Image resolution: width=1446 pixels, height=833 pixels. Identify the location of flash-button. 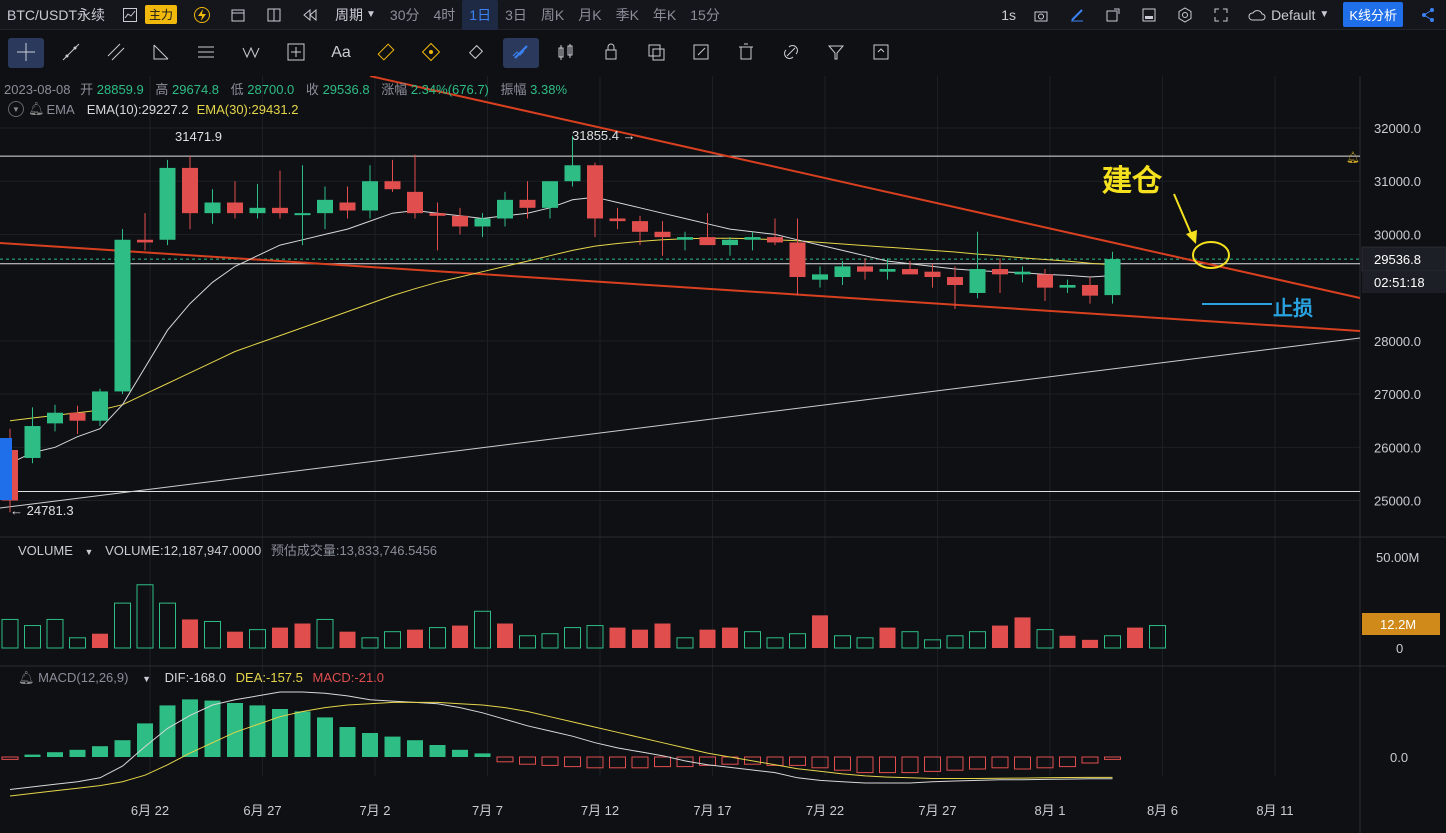
(202, 15).